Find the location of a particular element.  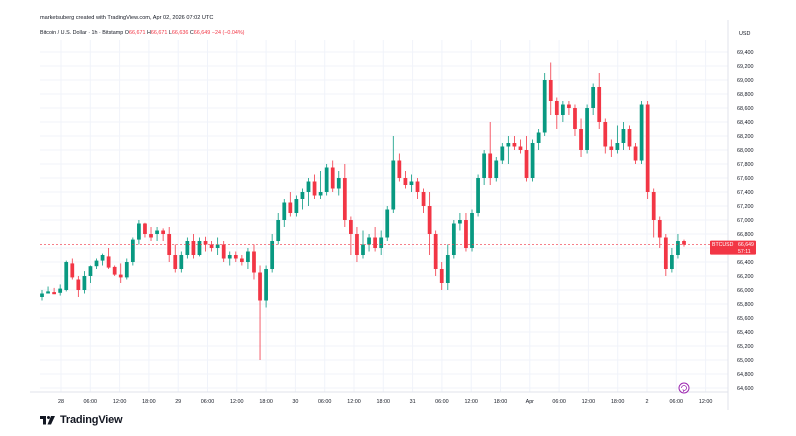

close-label: C is located at coordinates (191, 33).